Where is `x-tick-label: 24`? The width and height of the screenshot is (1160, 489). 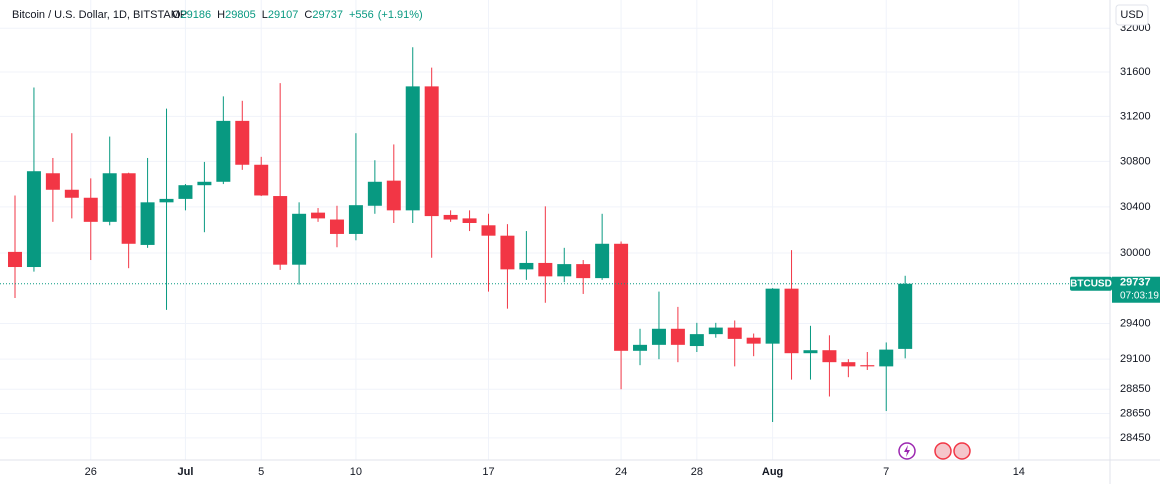 x-tick-label: 24 is located at coordinates (621, 472).